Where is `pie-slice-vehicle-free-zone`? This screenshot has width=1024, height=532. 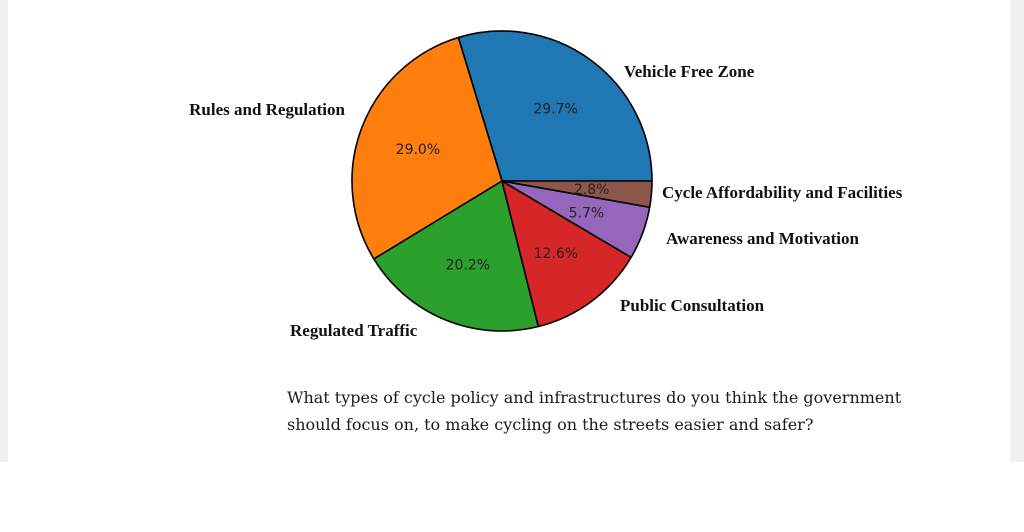
pie-slice-vehicle-free-zone is located at coordinates (555, 106).